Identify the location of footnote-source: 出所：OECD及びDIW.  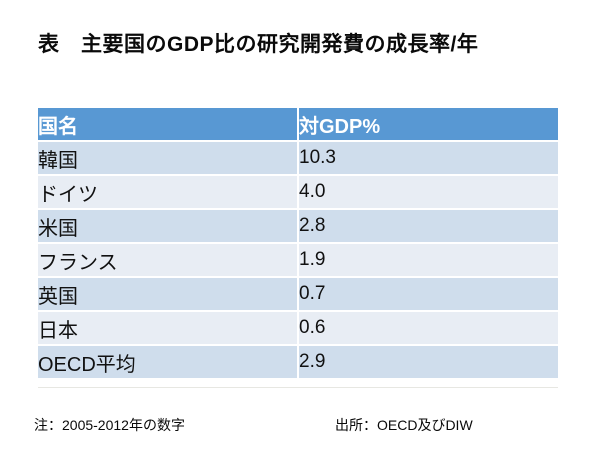
(404, 425).